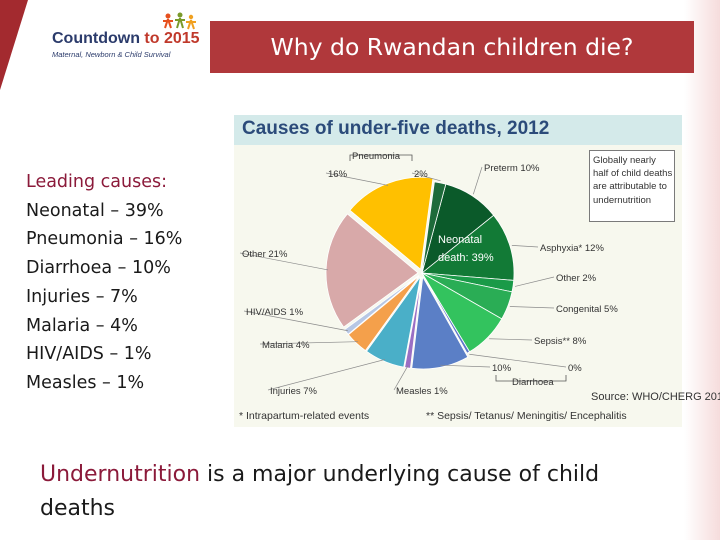  I want to click on slice-label: 0%, so click(575, 368).